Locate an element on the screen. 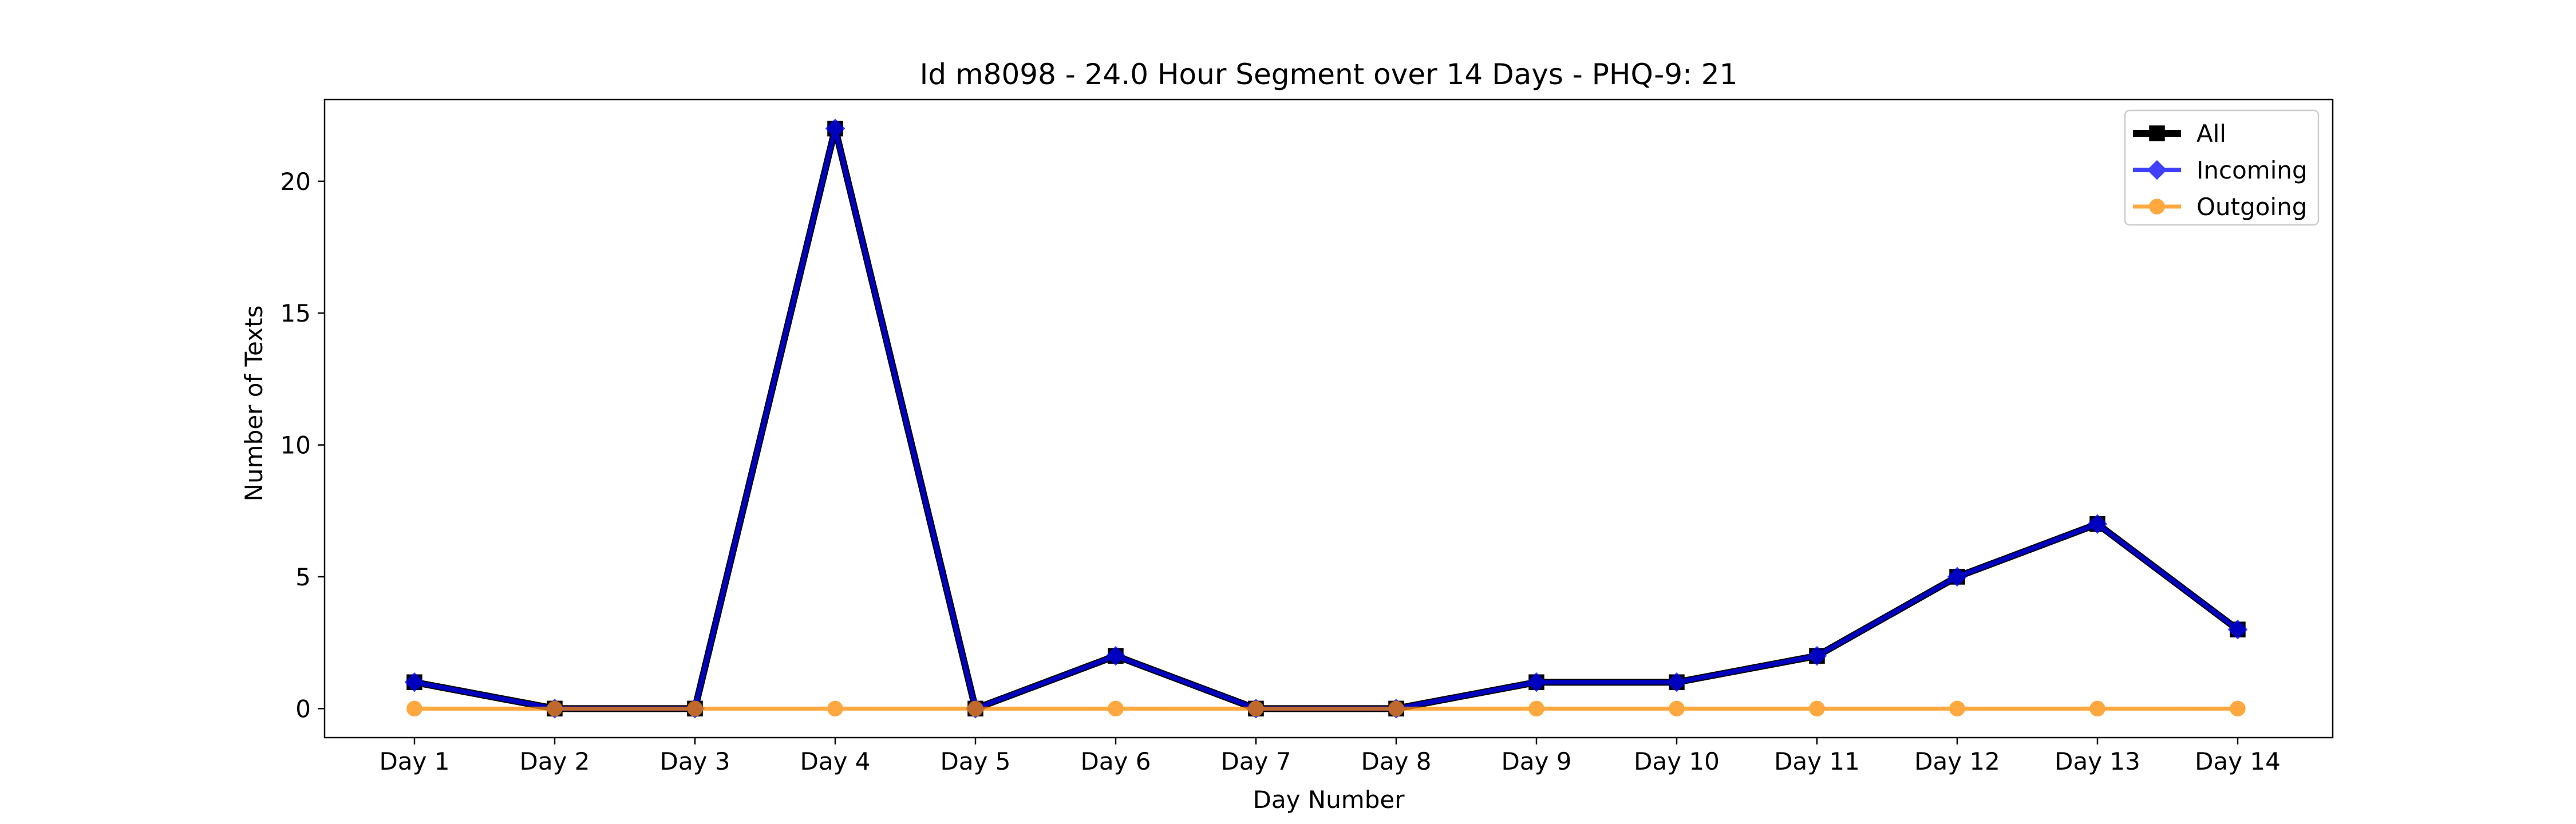  x-tick-label: Day 12 is located at coordinates (1957, 761).